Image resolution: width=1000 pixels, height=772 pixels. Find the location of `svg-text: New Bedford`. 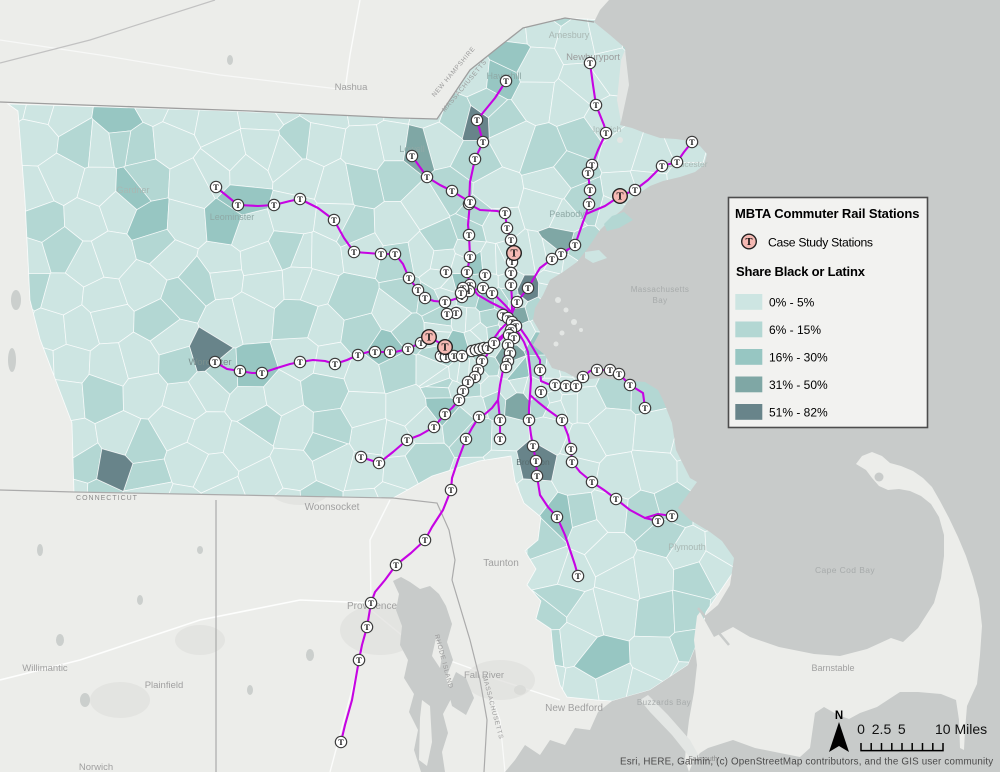

svg-text: New Bedford is located at coordinates (574, 708).